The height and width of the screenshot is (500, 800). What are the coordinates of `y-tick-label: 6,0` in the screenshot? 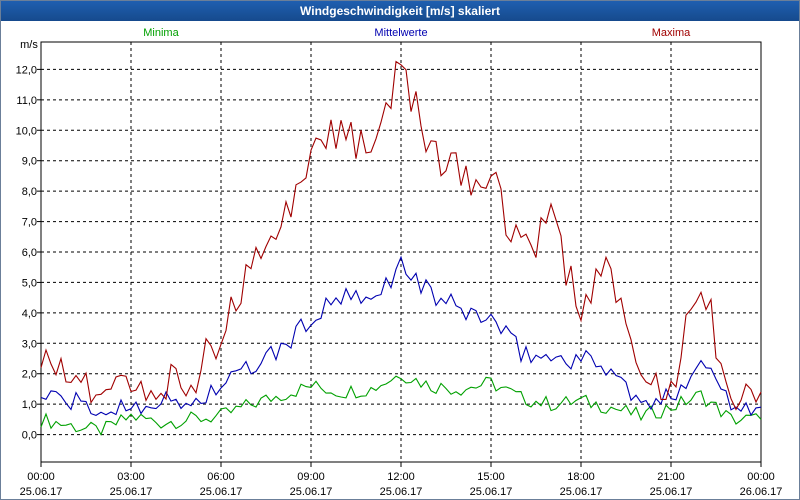 It's located at (29, 253).